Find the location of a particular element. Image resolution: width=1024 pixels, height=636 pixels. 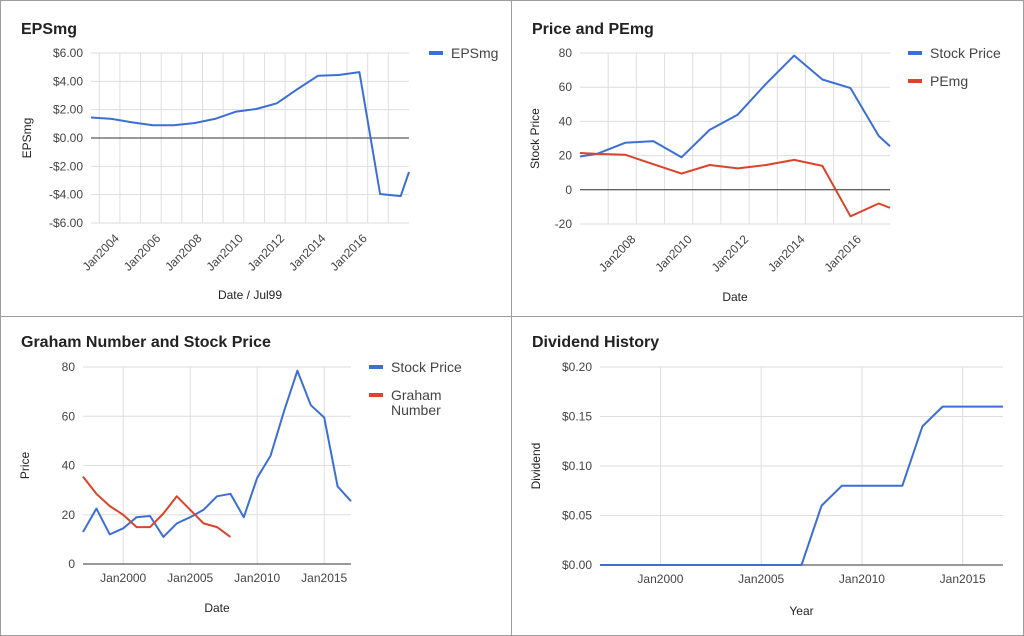

y-tick-label: $6.00 is located at coordinates (68, 53).